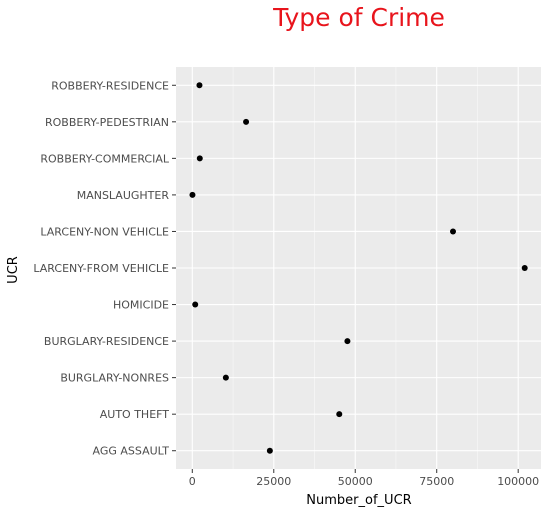  Describe the element at coordinates (104, 158) in the screenshot. I see `y-tick-label: ROBBERY-COMMERCIAL` at that location.